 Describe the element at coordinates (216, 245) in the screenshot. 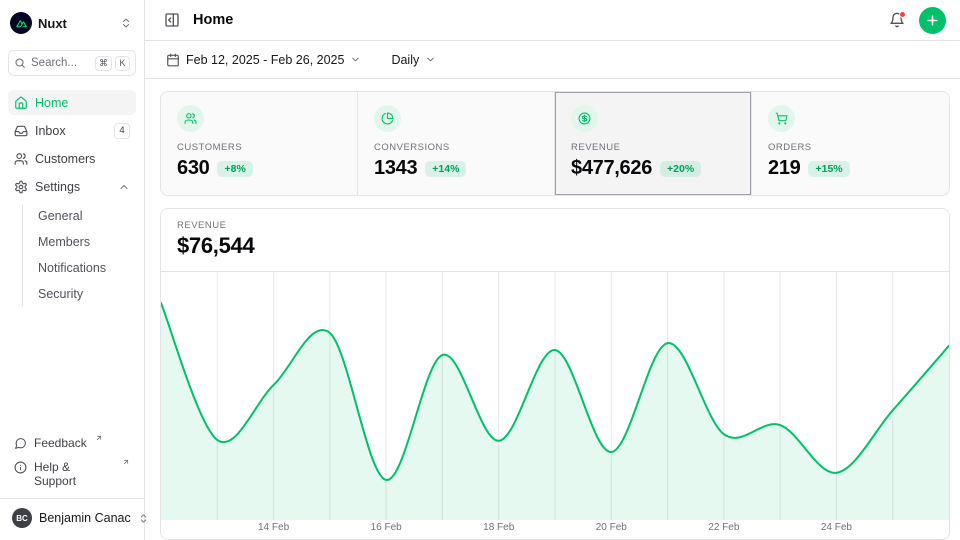

I see `chart-headline-value: $76,544` at that location.